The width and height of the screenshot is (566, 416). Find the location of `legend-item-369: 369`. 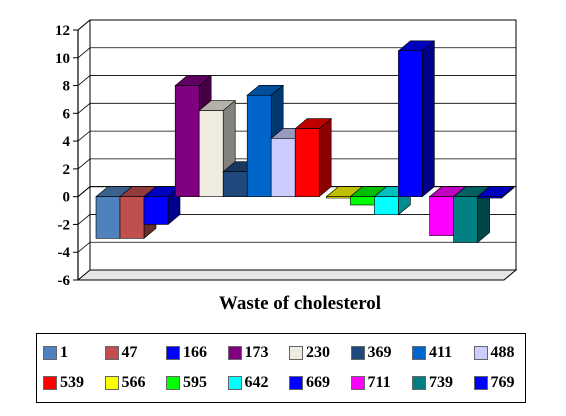

legend-item-369: 369 is located at coordinates (371, 353).